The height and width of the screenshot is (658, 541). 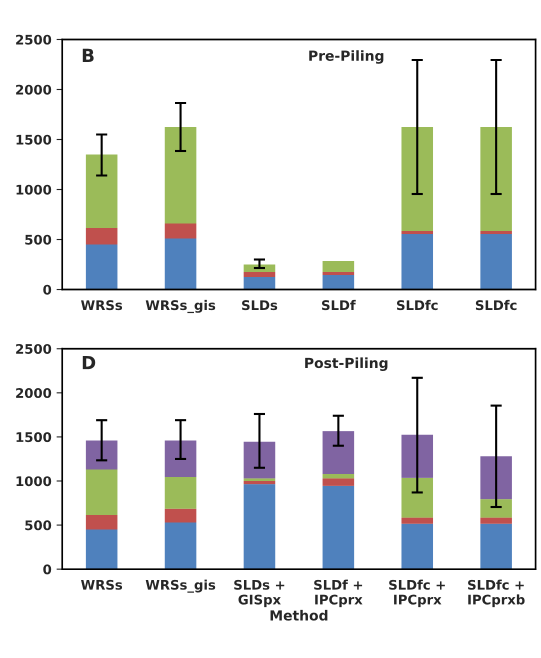 What do you see at coordinates (338, 594) in the screenshot?
I see `x-tick-label: SLDf + IPCprx` at bounding box center [338, 594].